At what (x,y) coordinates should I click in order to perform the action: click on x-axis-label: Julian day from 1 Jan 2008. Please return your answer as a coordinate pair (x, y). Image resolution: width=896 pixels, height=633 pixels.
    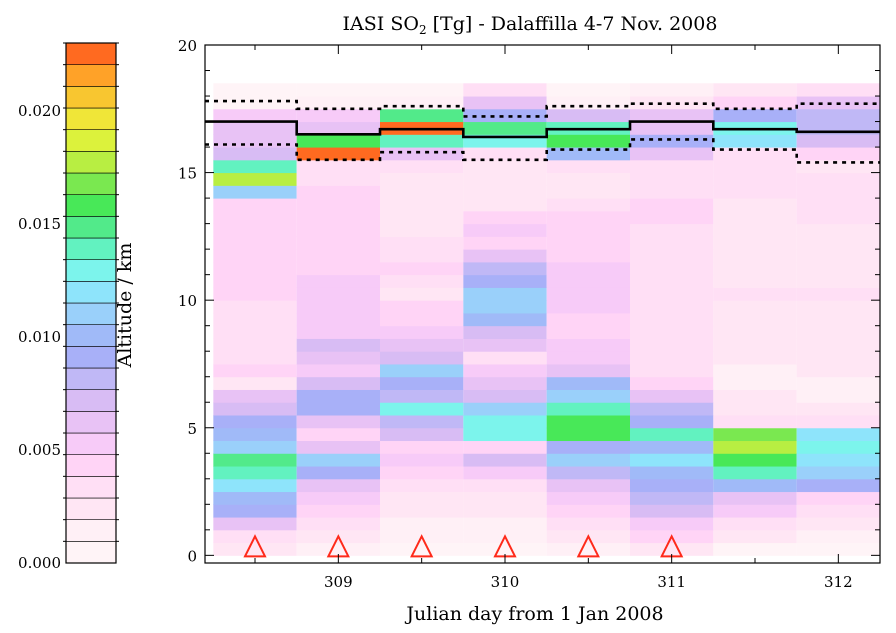
    Looking at the image, I should click on (533, 614).